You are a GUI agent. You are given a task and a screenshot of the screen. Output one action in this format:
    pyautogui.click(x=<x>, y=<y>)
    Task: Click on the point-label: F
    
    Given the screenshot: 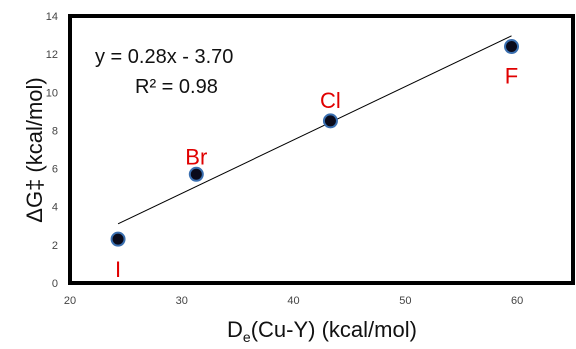 What is the action you would take?
    pyautogui.click(x=511, y=76)
    